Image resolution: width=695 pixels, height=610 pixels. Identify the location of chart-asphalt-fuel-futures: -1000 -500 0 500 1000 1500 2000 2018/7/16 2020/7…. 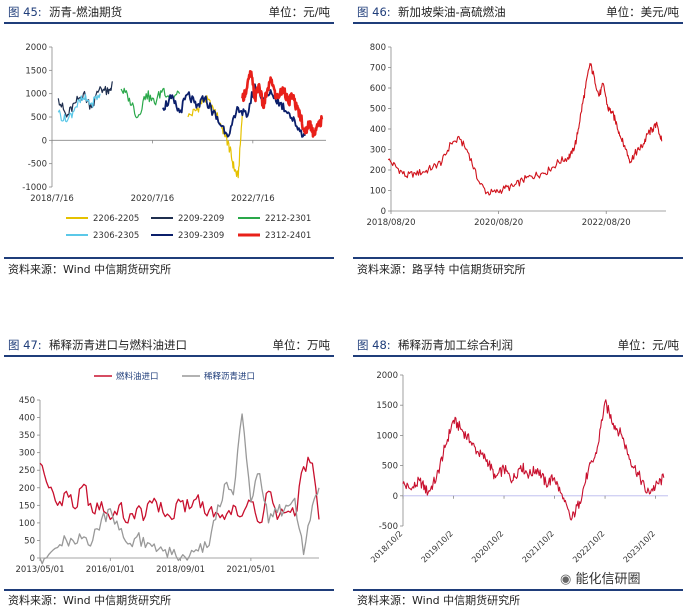
(174, 142).